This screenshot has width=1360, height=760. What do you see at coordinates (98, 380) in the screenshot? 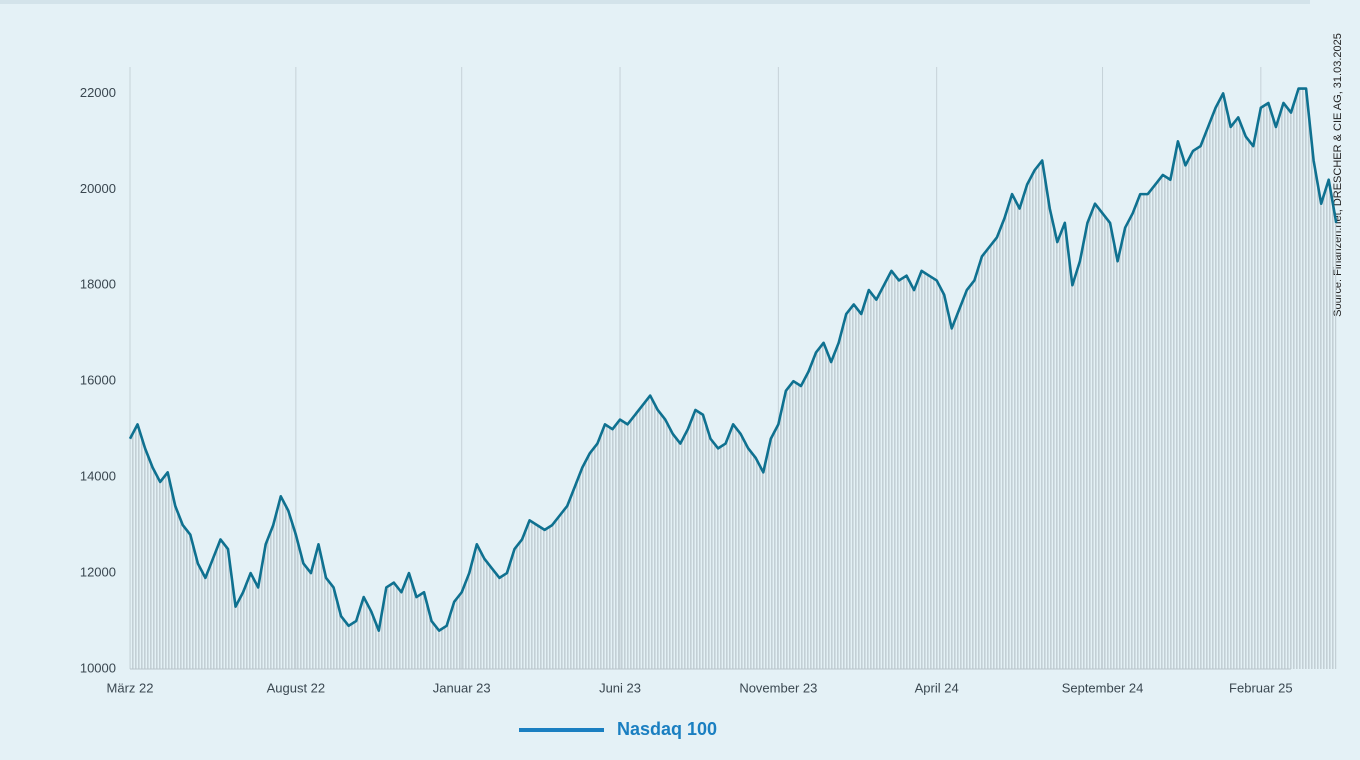
I see `y-tick-label: 16000` at bounding box center [98, 380].